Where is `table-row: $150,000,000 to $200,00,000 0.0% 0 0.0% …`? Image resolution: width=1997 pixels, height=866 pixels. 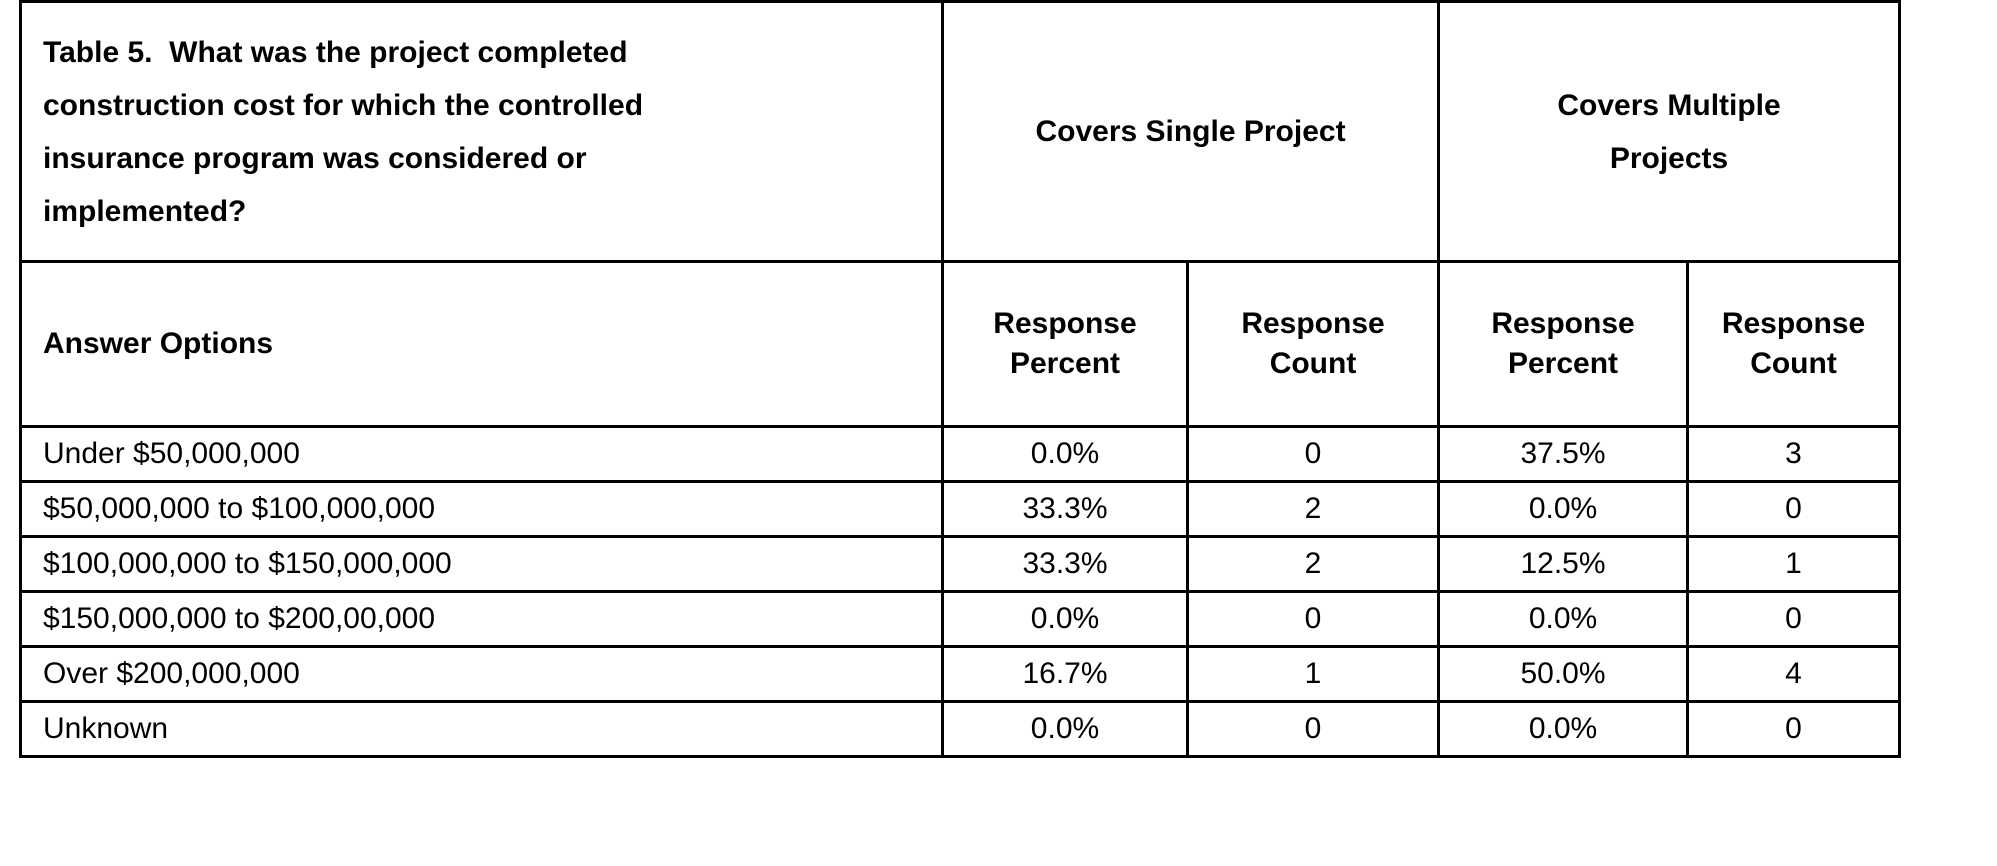 table-row: $150,000,000 to $200,00,000 0.0% 0 0.0% … is located at coordinates (960, 619).